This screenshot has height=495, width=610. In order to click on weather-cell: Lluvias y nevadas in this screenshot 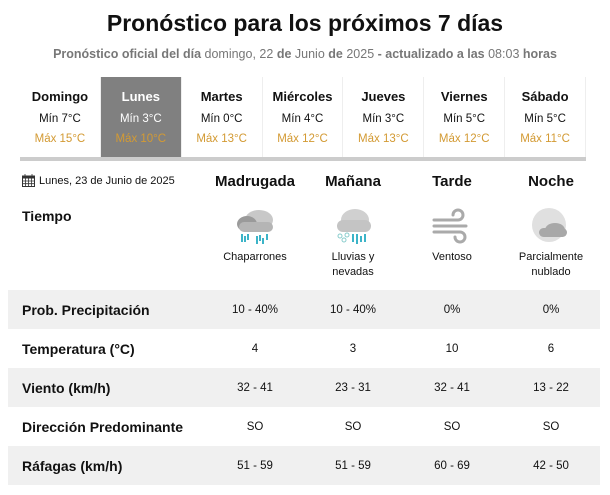, I will do `click(353, 243)`.